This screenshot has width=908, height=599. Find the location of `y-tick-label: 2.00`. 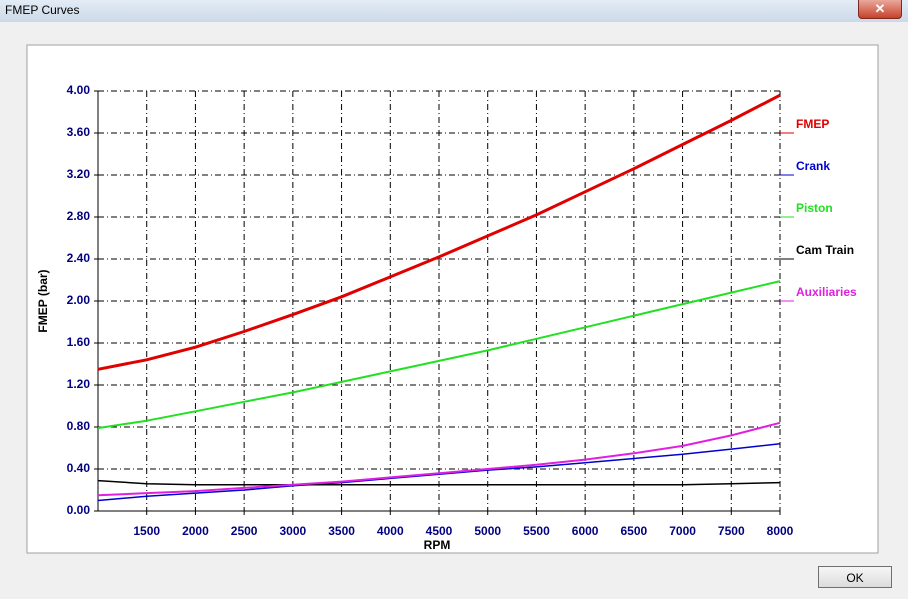

y-tick-label: 2.00 is located at coordinates (79, 300).